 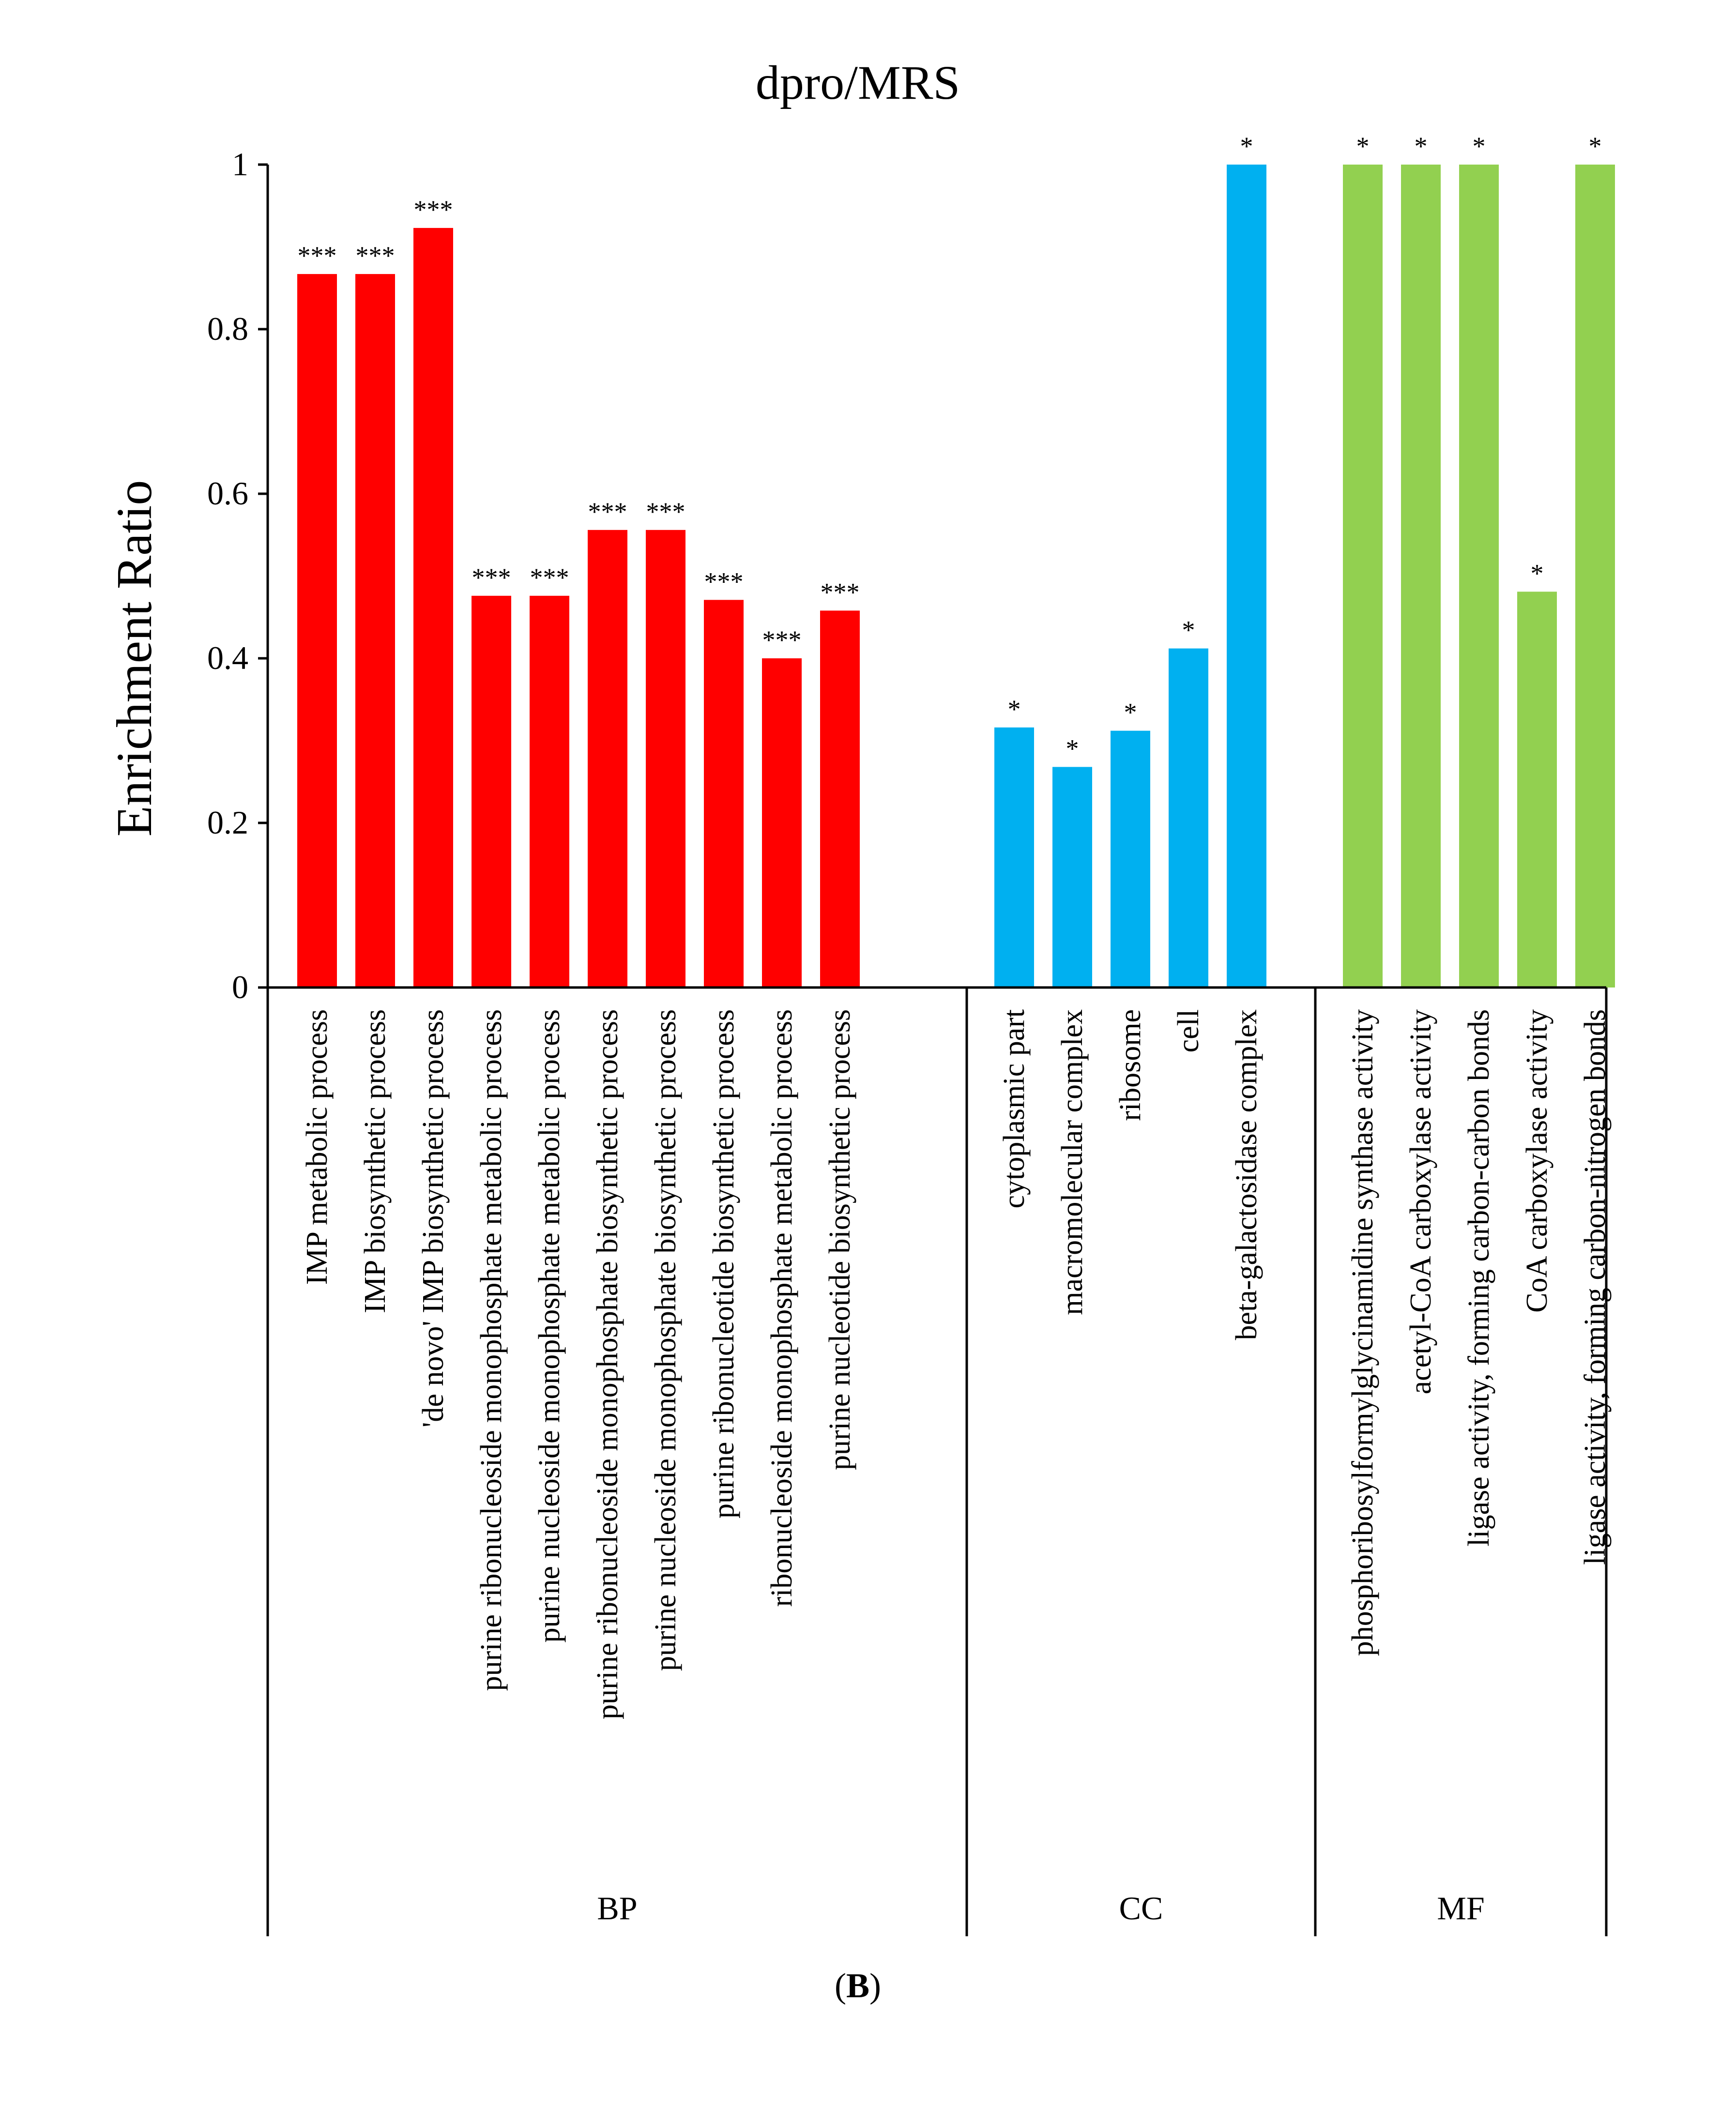 I want to click on y-tick-label: 0, so click(x=240, y=987).